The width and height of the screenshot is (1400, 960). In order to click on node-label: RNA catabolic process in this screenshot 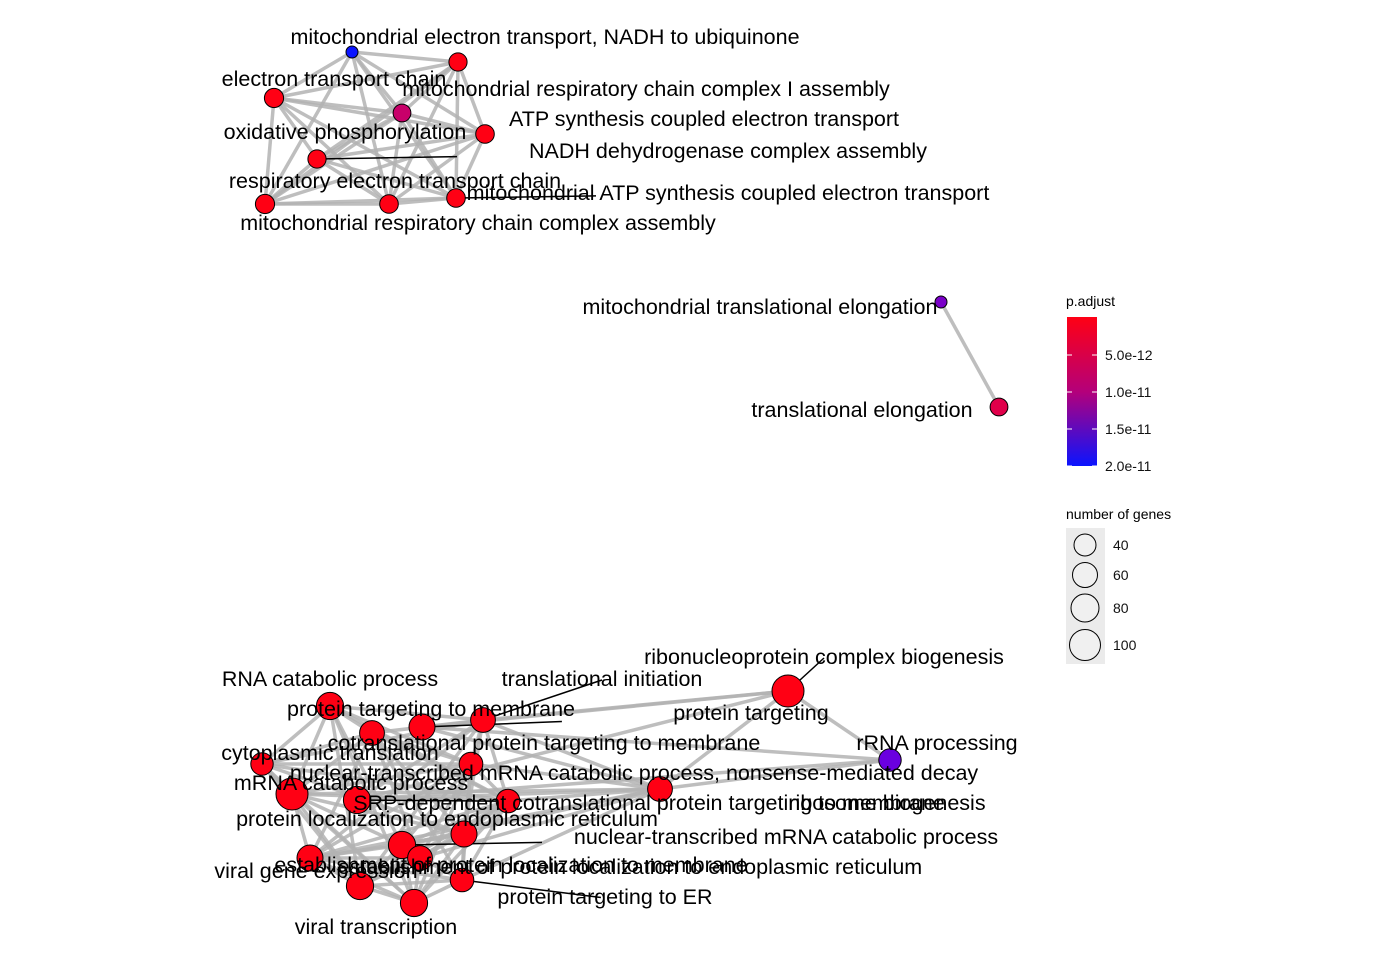, I will do `click(330, 679)`.